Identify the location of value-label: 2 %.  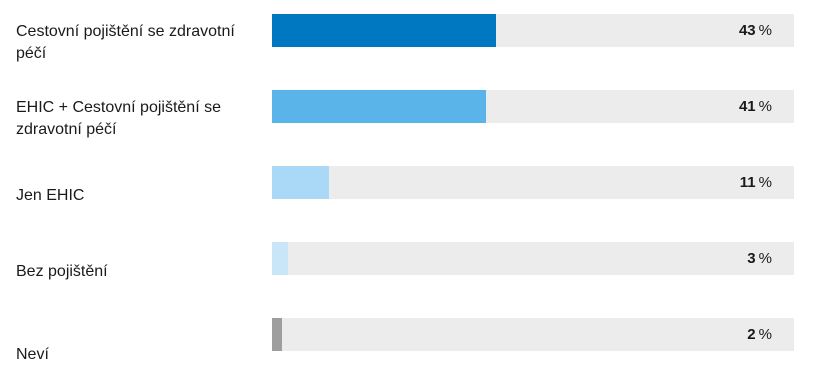
(759, 335).